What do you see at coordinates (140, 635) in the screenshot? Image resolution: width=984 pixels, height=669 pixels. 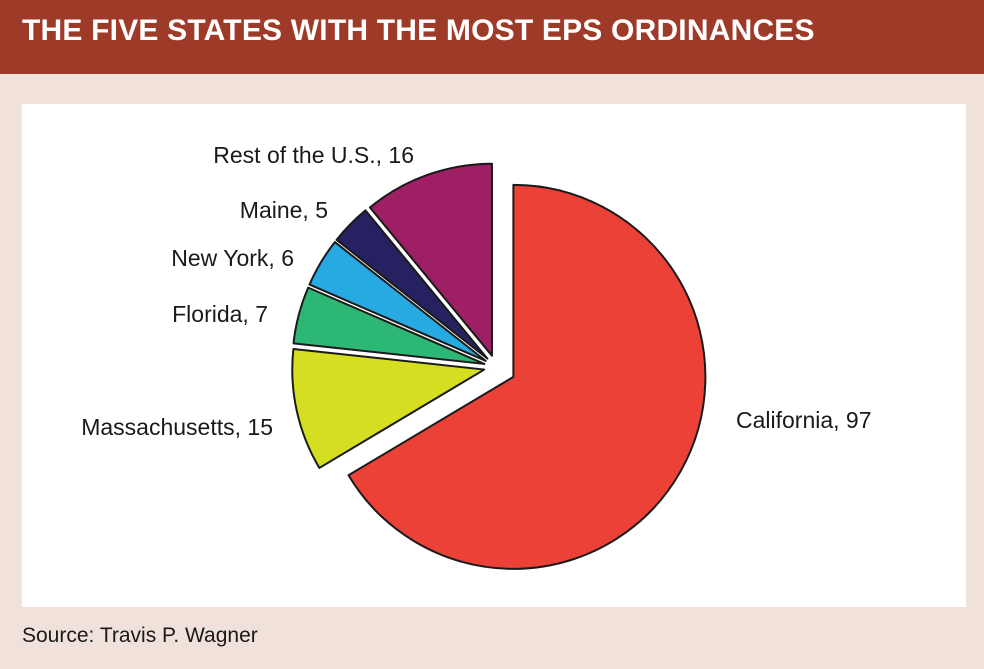 I see `source-note: Source: Travis P. Wagner` at bounding box center [140, 635].